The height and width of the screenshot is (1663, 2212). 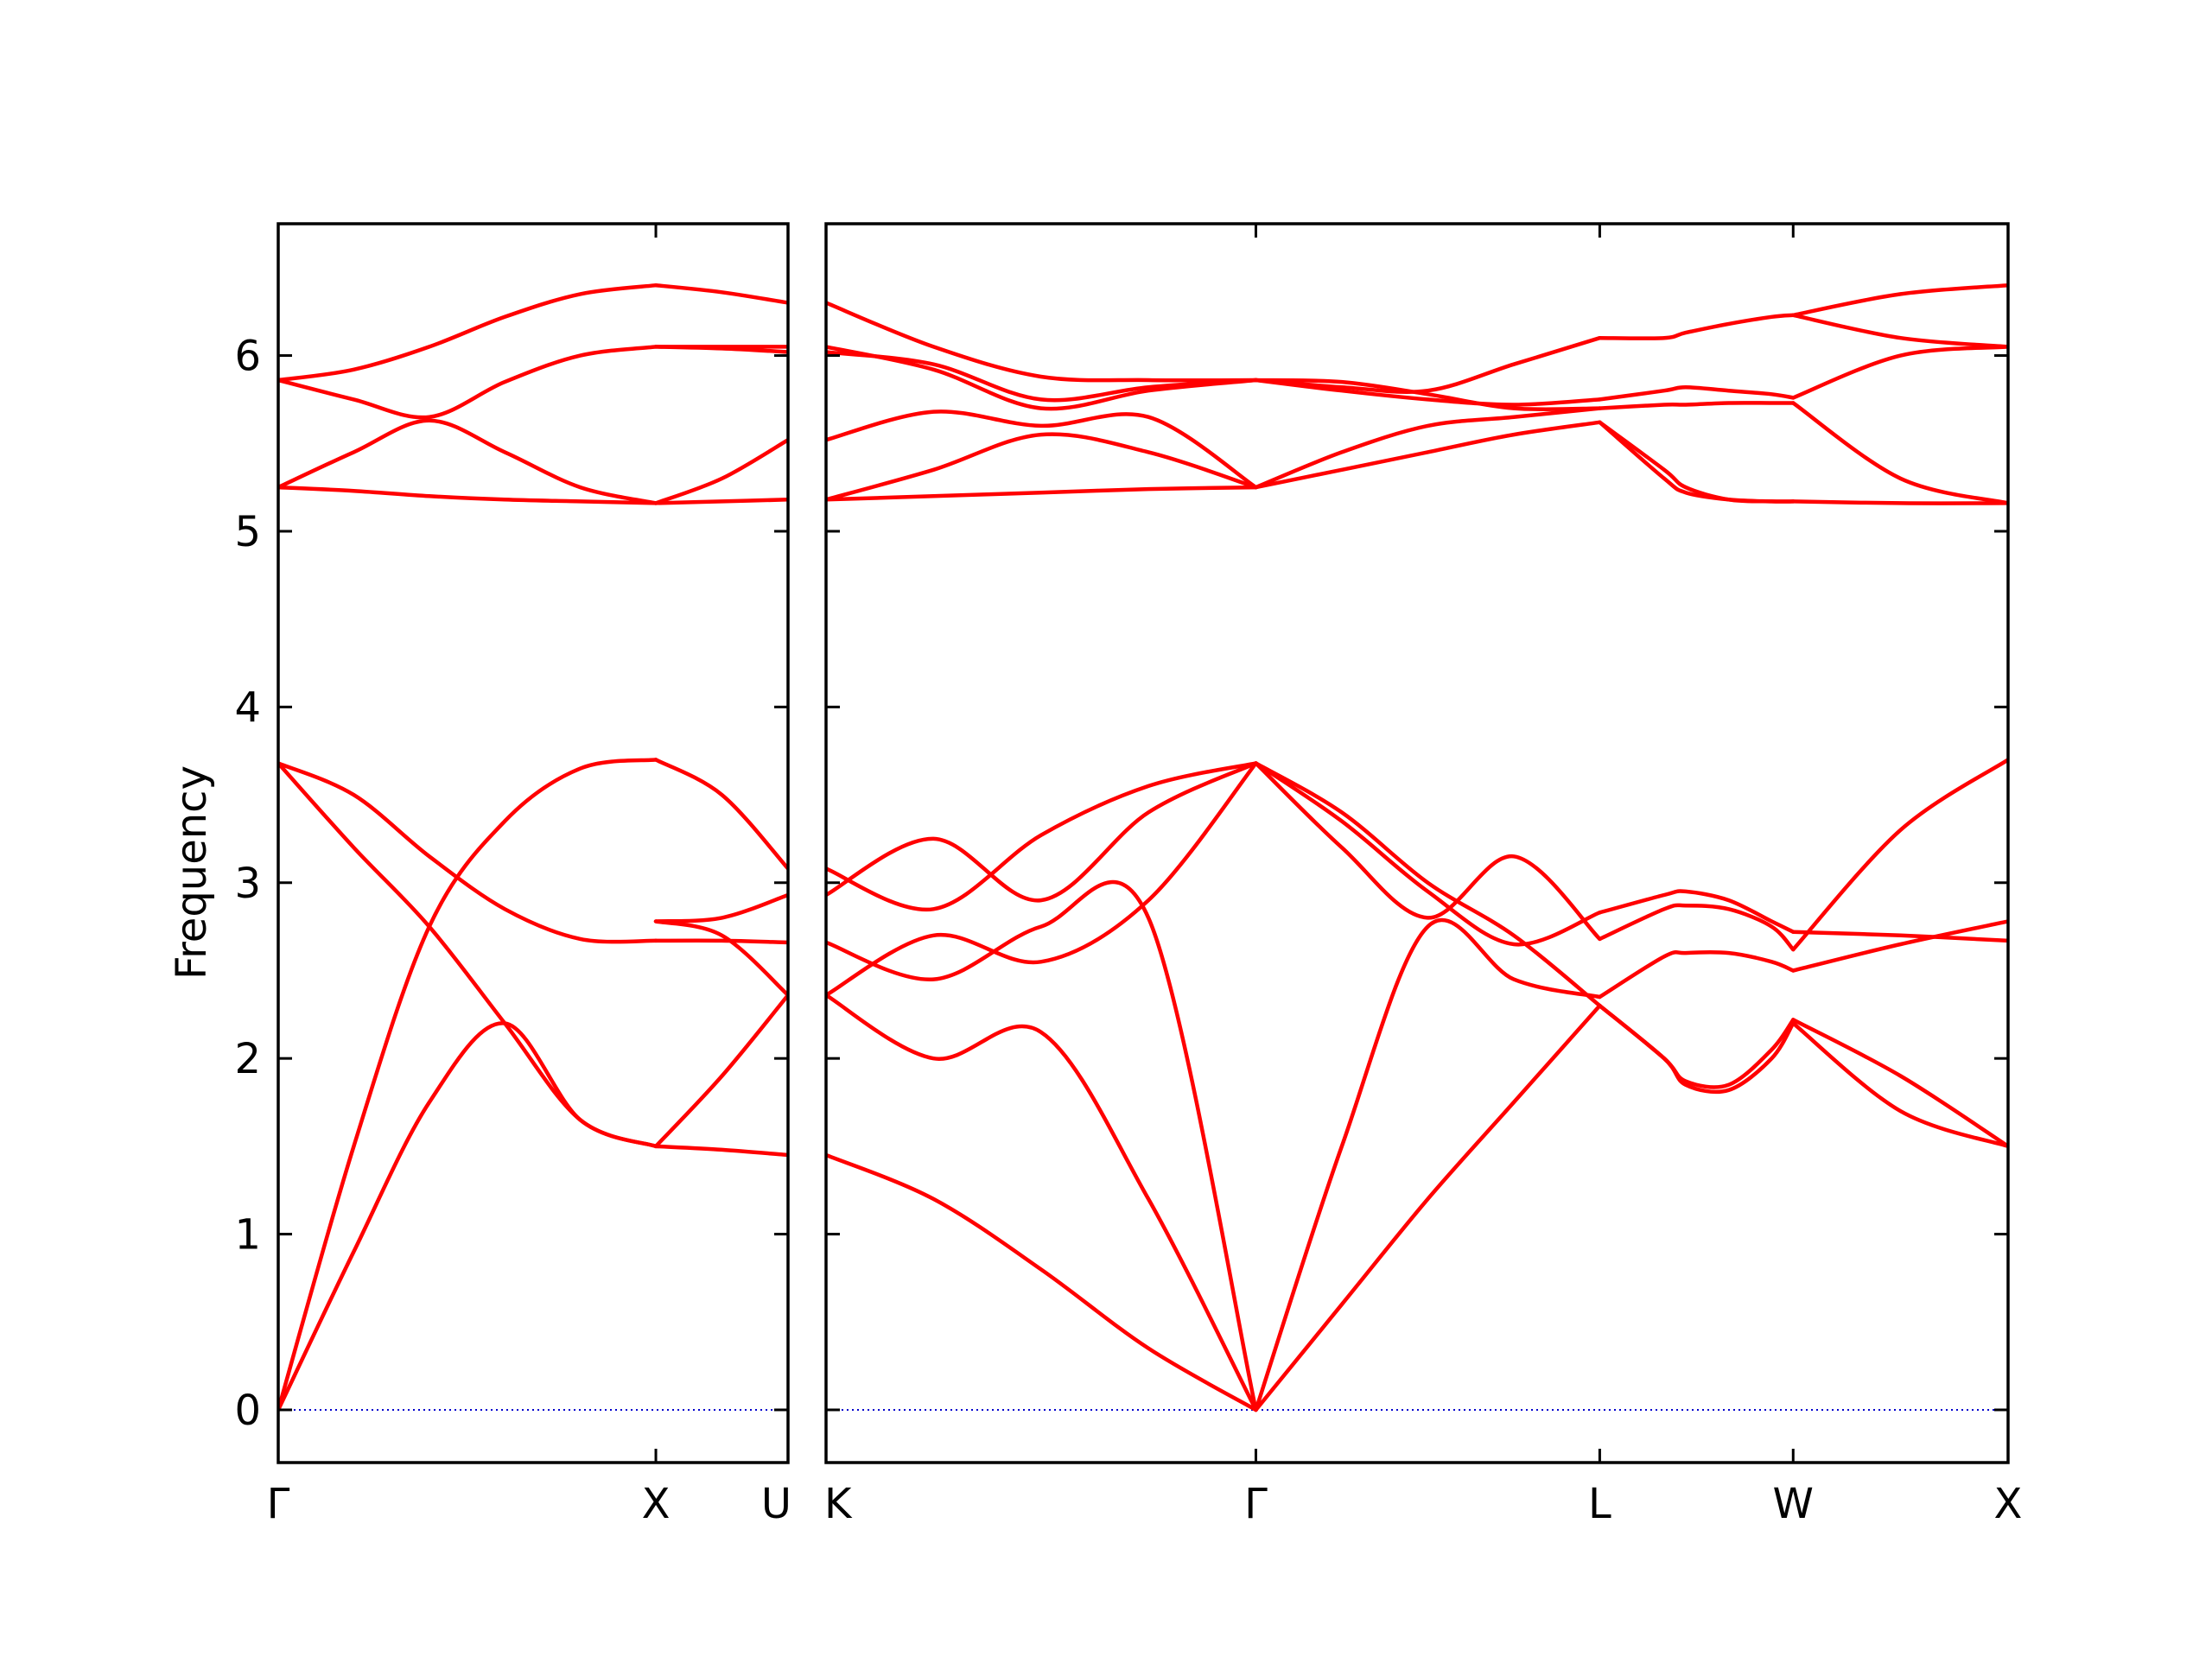 What do you see at coordinates (776, 1504) in the screenshot?
I see `x-tick-label: U` at bounding box center [776, 1504].